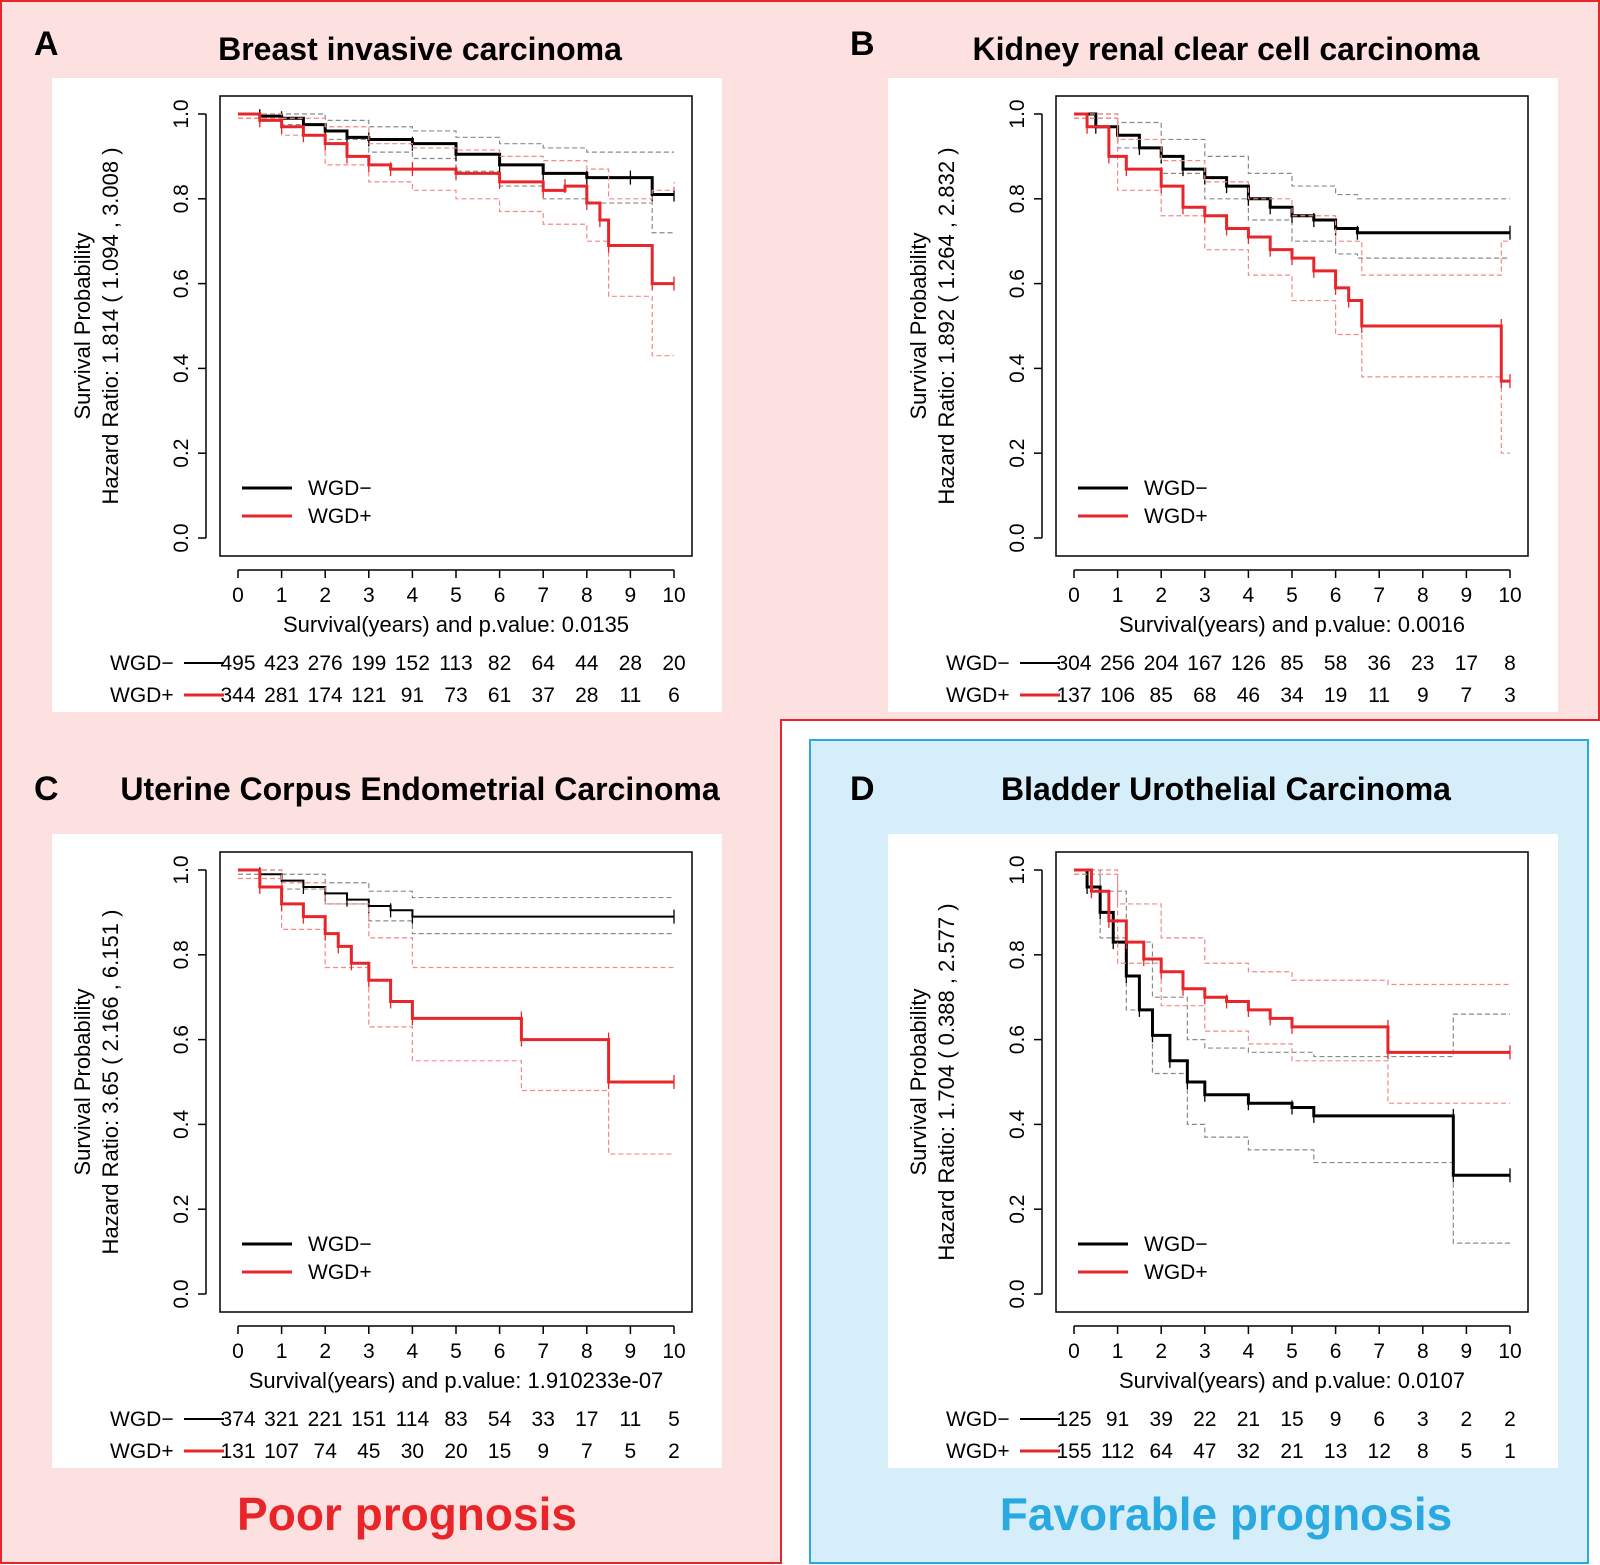 This screenshot has width=1600, height=1565. I want to click on x-tick-label: 4, so click(1249, 1351).